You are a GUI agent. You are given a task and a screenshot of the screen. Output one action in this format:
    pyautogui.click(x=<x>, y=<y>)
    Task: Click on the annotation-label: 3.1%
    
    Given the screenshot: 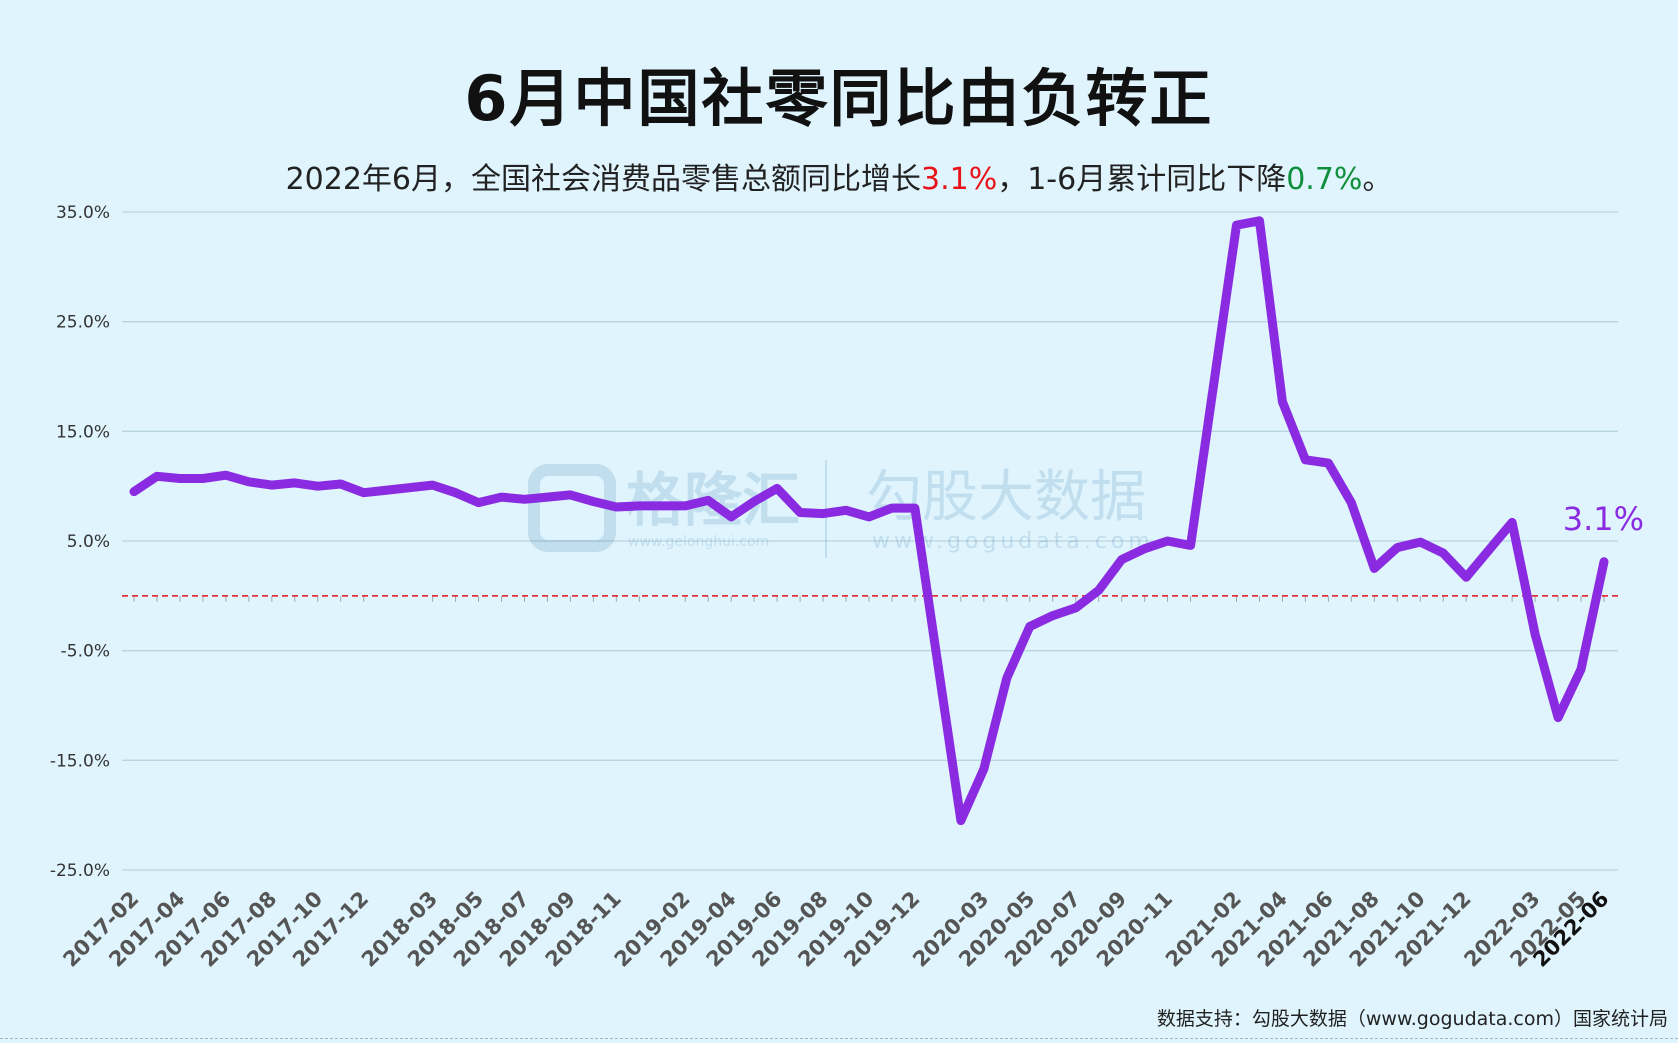 What is the action you would take?
    pyautogui.click(x=1603, y=519)
    